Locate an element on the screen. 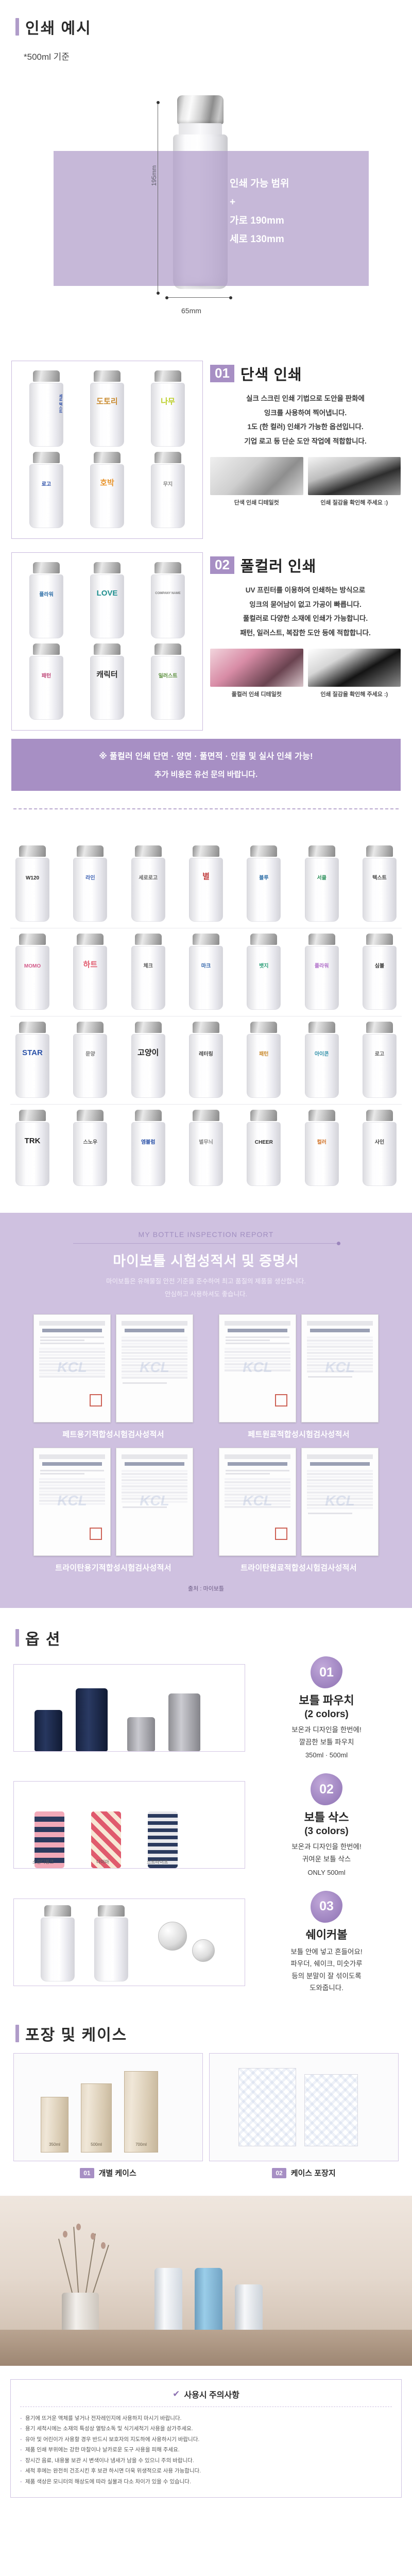 This screenshot has height=2576, width=412. gallery-bottle: 라인 is located at coordinates (90, 884).